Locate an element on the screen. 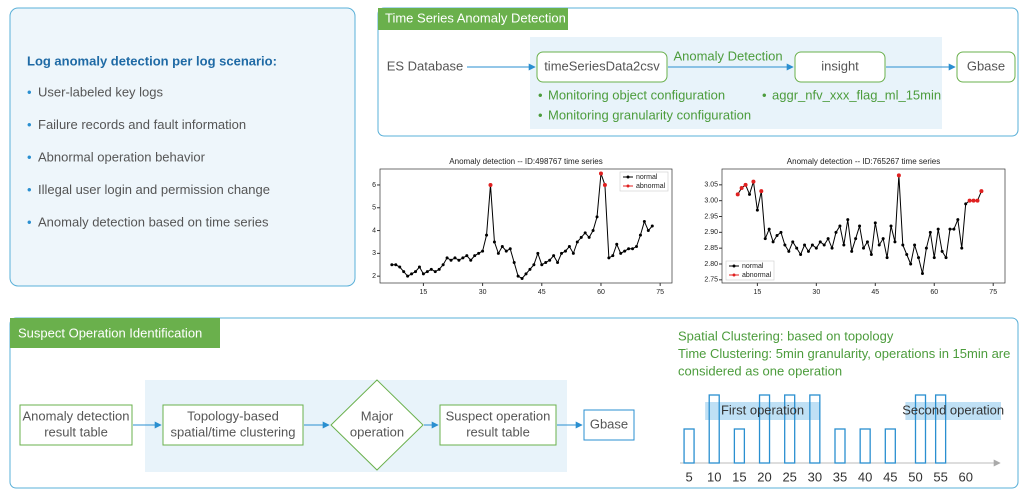 The image size is (1020, 490). list-item: Failure records and fault information is located at coordinates (142, 124).